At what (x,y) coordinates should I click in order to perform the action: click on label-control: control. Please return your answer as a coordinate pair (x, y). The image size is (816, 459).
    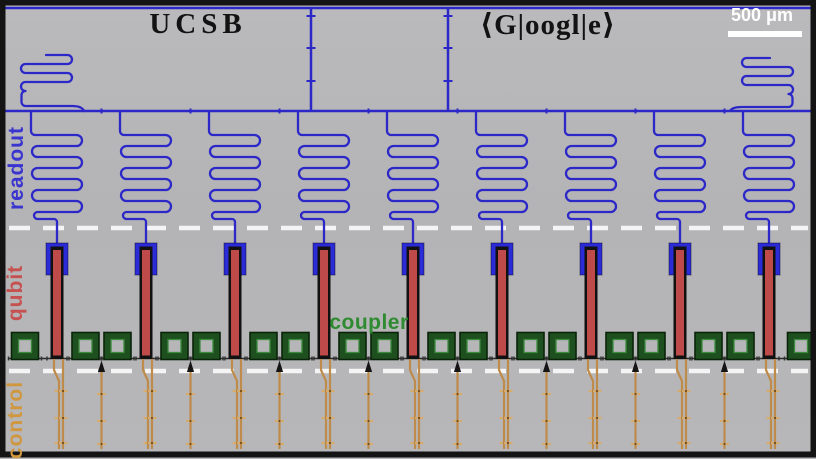
    Looking at the image, I should click on (15, 419).